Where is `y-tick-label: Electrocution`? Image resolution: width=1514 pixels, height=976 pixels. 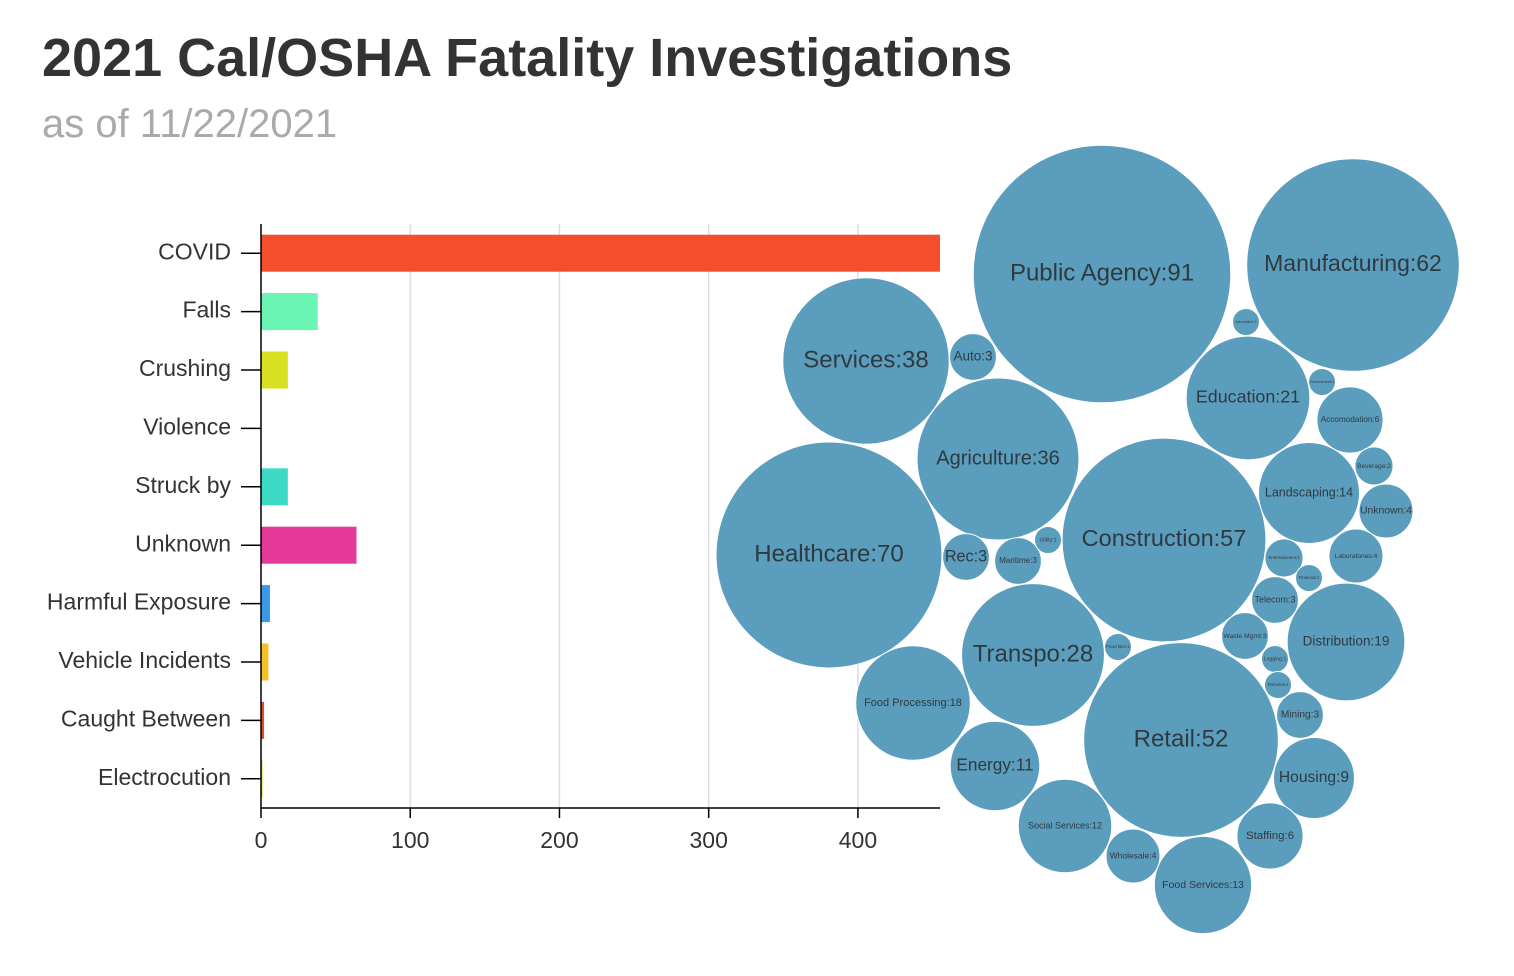
y-tick-label: Electrocution is located at coordinates (164, 777).